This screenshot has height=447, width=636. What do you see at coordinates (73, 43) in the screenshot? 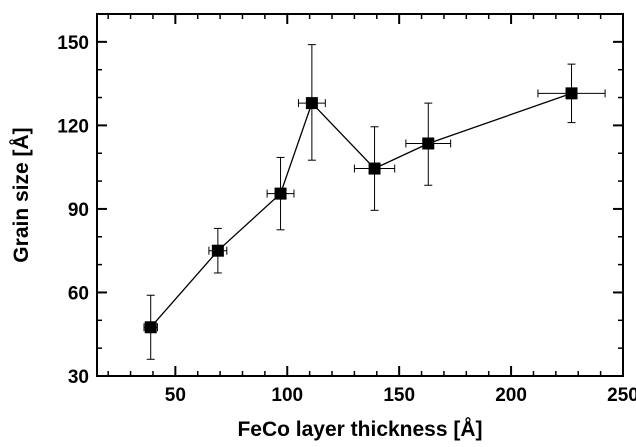
I see `y-tick-label: 150` at bounding box center [73, 43].